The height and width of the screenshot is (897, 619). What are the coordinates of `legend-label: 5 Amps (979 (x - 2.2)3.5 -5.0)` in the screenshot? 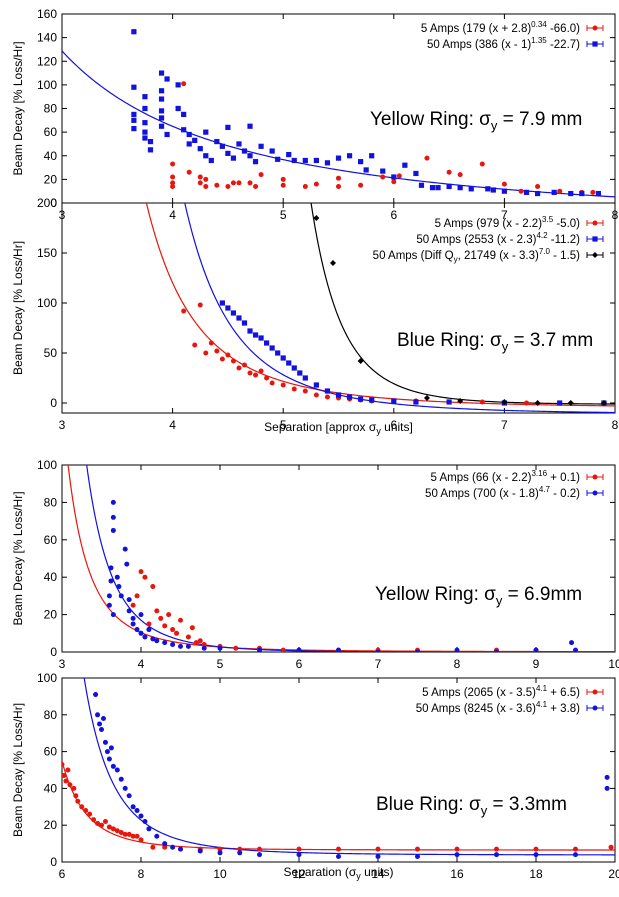 It's located at (508, 222).